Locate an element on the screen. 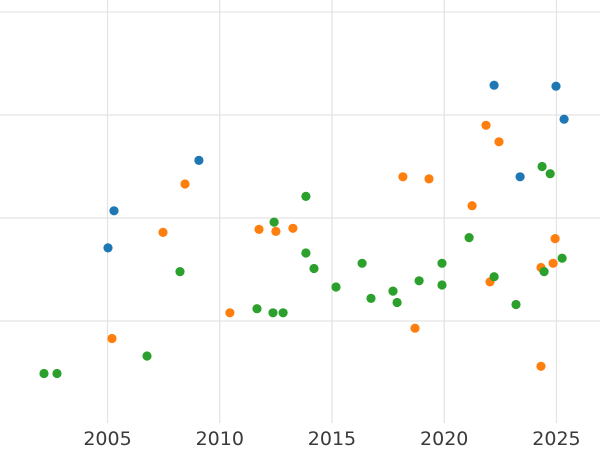 Image resolution: width=600 pixels, height=450 pixels. x-tick-label: 2025 is located at coordinates (556, 439).